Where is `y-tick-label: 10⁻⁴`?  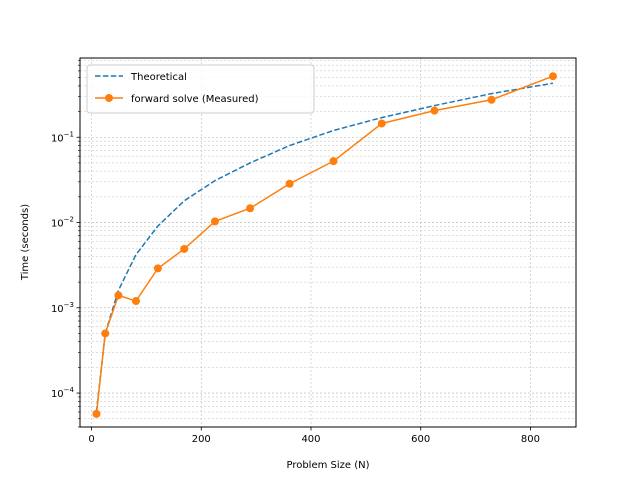
y-tick-label: 10⁻⁴ is located at coordinates (63, 393).